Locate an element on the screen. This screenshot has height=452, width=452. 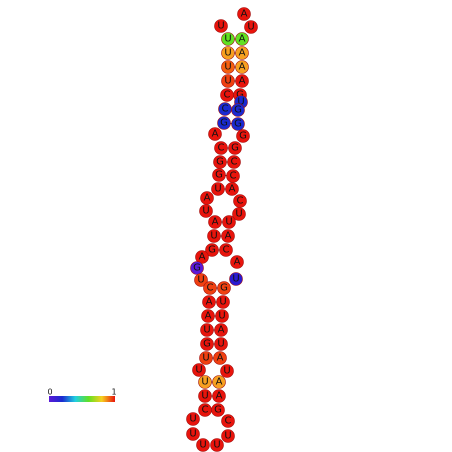
colorbar-max: 1 is located at coordinates (113, 392).